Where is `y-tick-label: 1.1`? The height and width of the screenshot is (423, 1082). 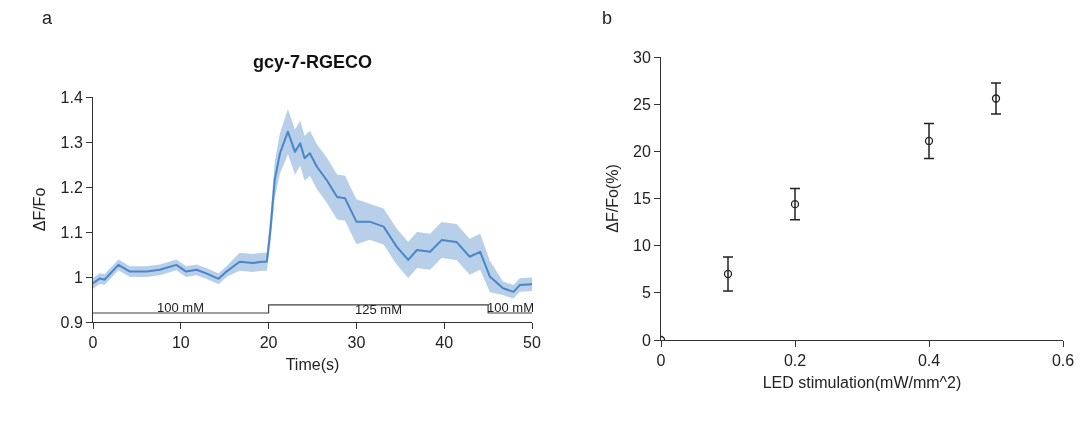 y-tick-label: 1.1 is located at coordinates (71, 232).